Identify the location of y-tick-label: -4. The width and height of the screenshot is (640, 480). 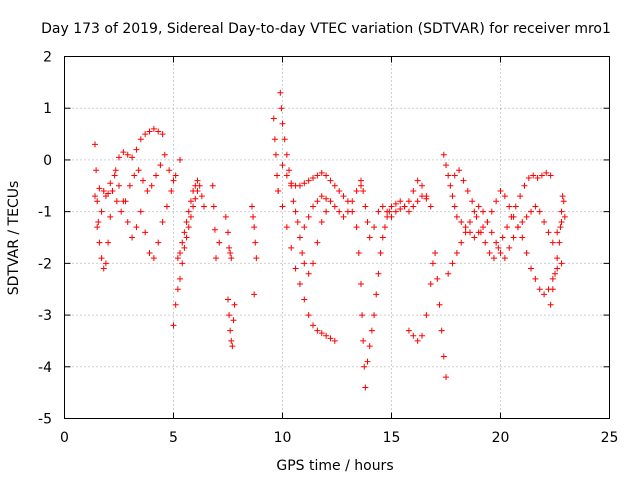
(45, 368).